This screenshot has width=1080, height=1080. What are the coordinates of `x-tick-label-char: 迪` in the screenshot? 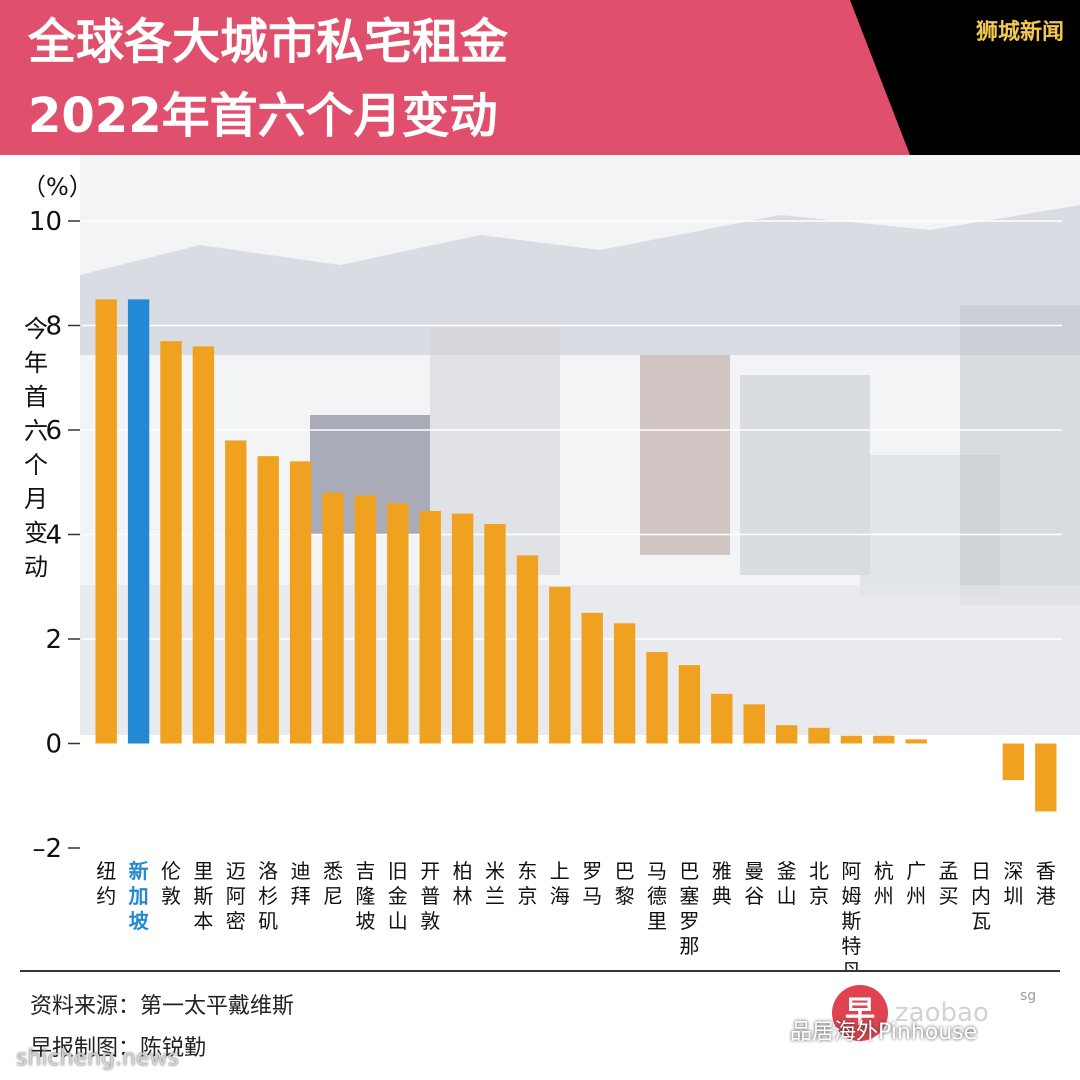 It's located at (301, 871).